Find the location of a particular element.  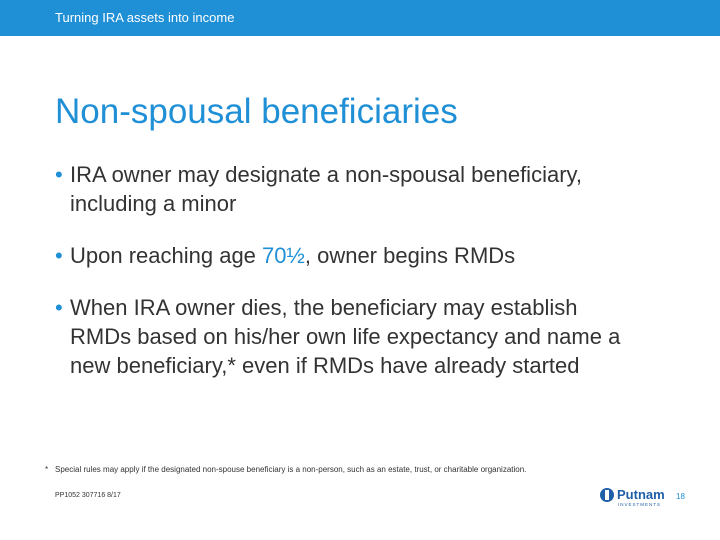

bullet-text: , owner begins RMDs is located at coordinates (410, 255).